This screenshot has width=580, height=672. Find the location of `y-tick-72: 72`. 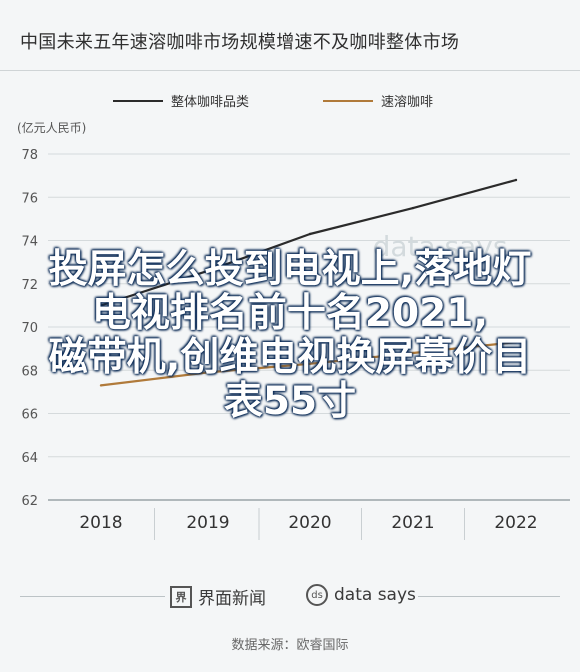

y-tick-72: 72 is located at coordinates (29, 285).